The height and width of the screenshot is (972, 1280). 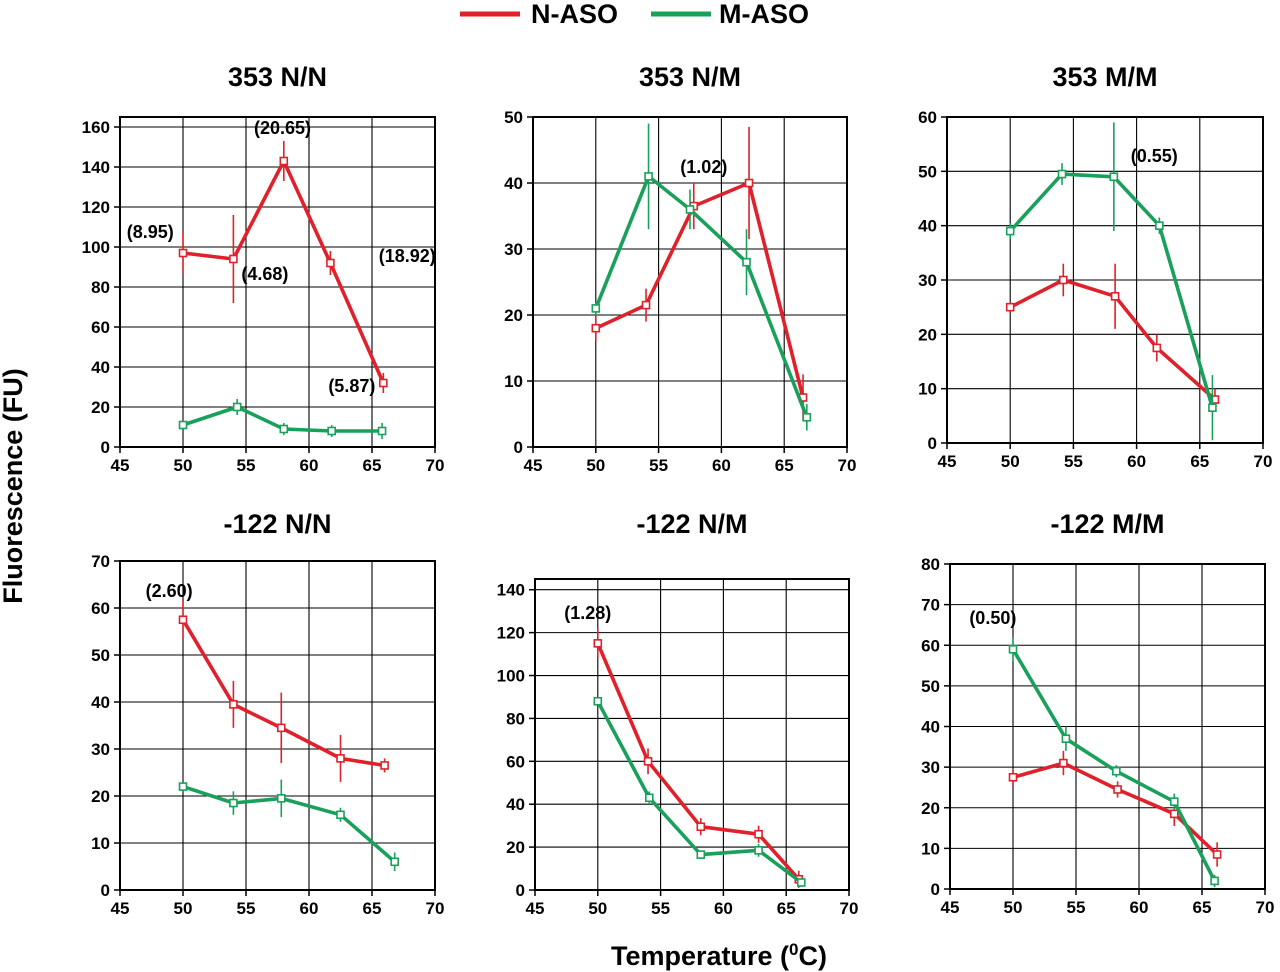 What do you see at coordinates (277, 524) in the screenshot?
I see `panel-122-n-n-title: -122 N/N` at bounding box center [277, 524].